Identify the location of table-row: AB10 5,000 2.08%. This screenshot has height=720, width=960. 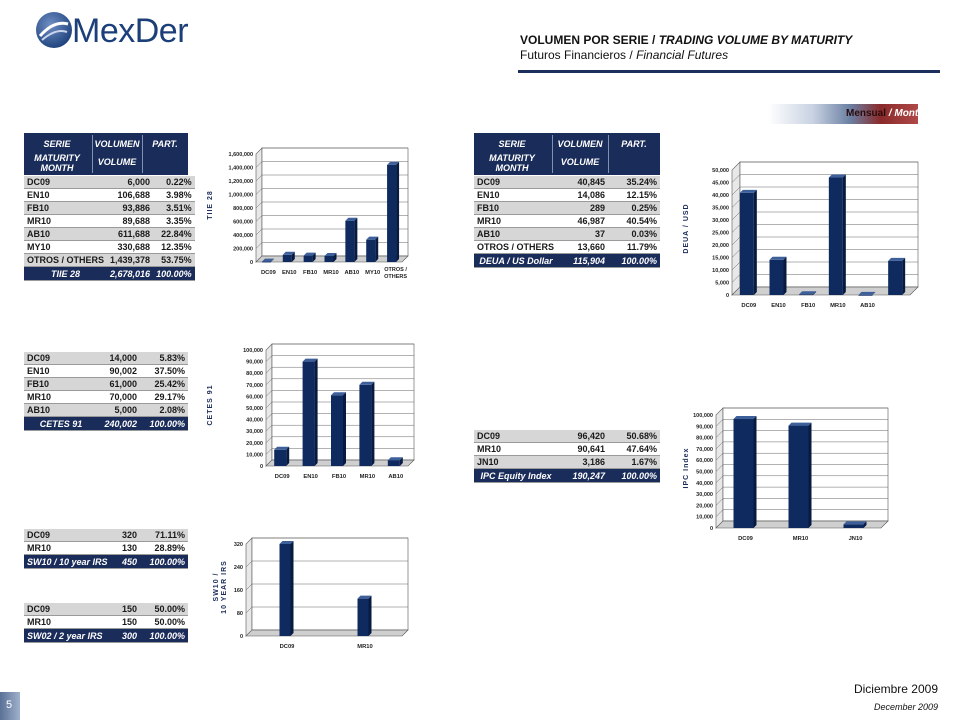
(106, 410).